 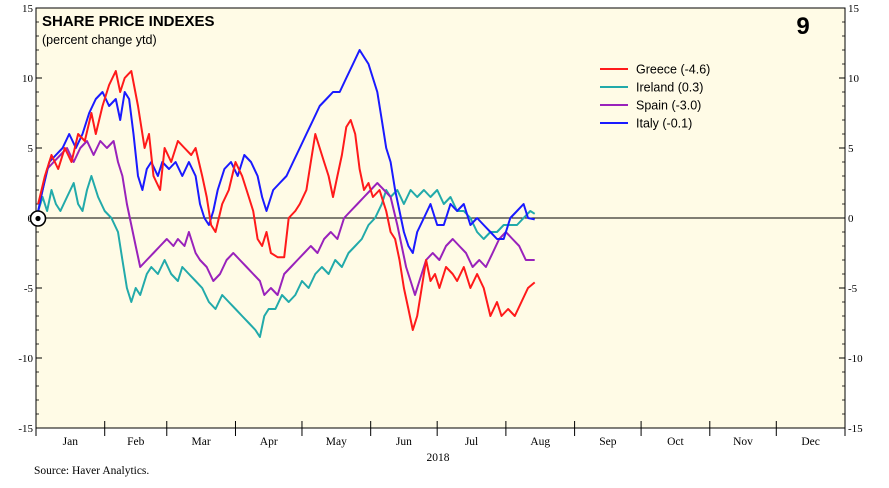 What do you see at coordinates (854, 9) in the screenshot?
I see `y-tick-label-right: 15` at bounding box center [854, 9].